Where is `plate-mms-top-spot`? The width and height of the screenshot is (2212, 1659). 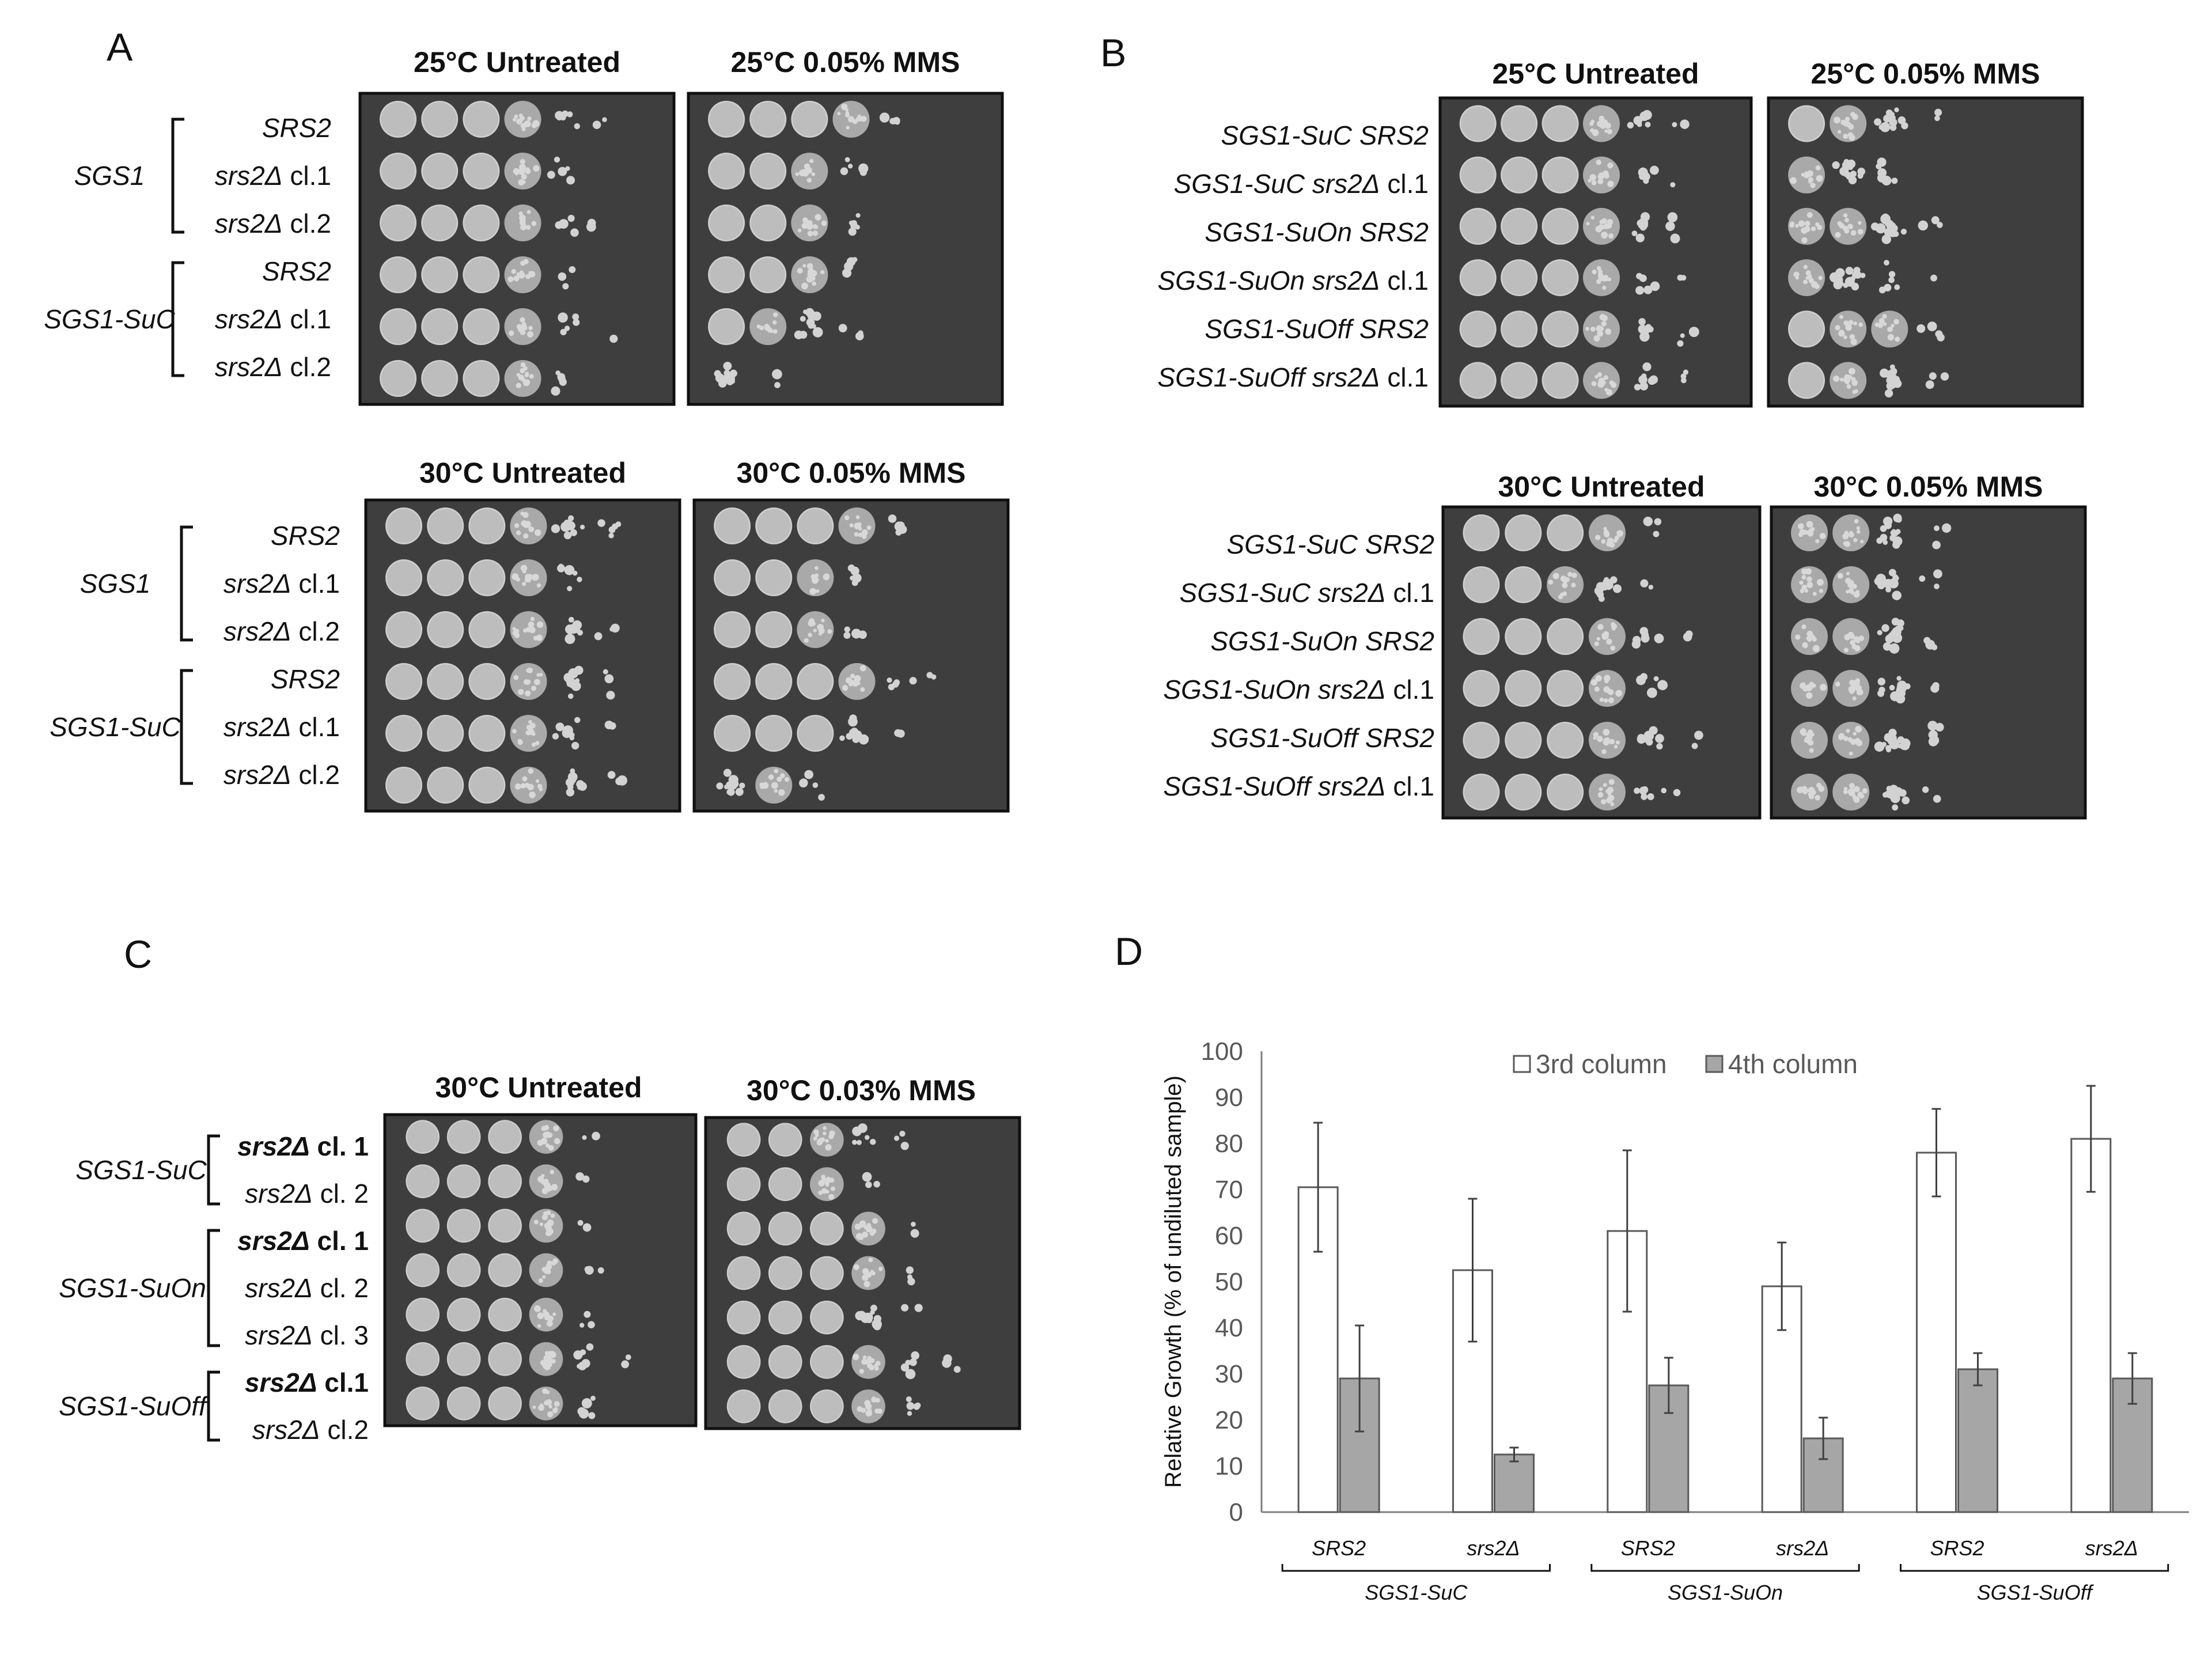 plate-mms-top-spot is located at coordinates (725, 374).